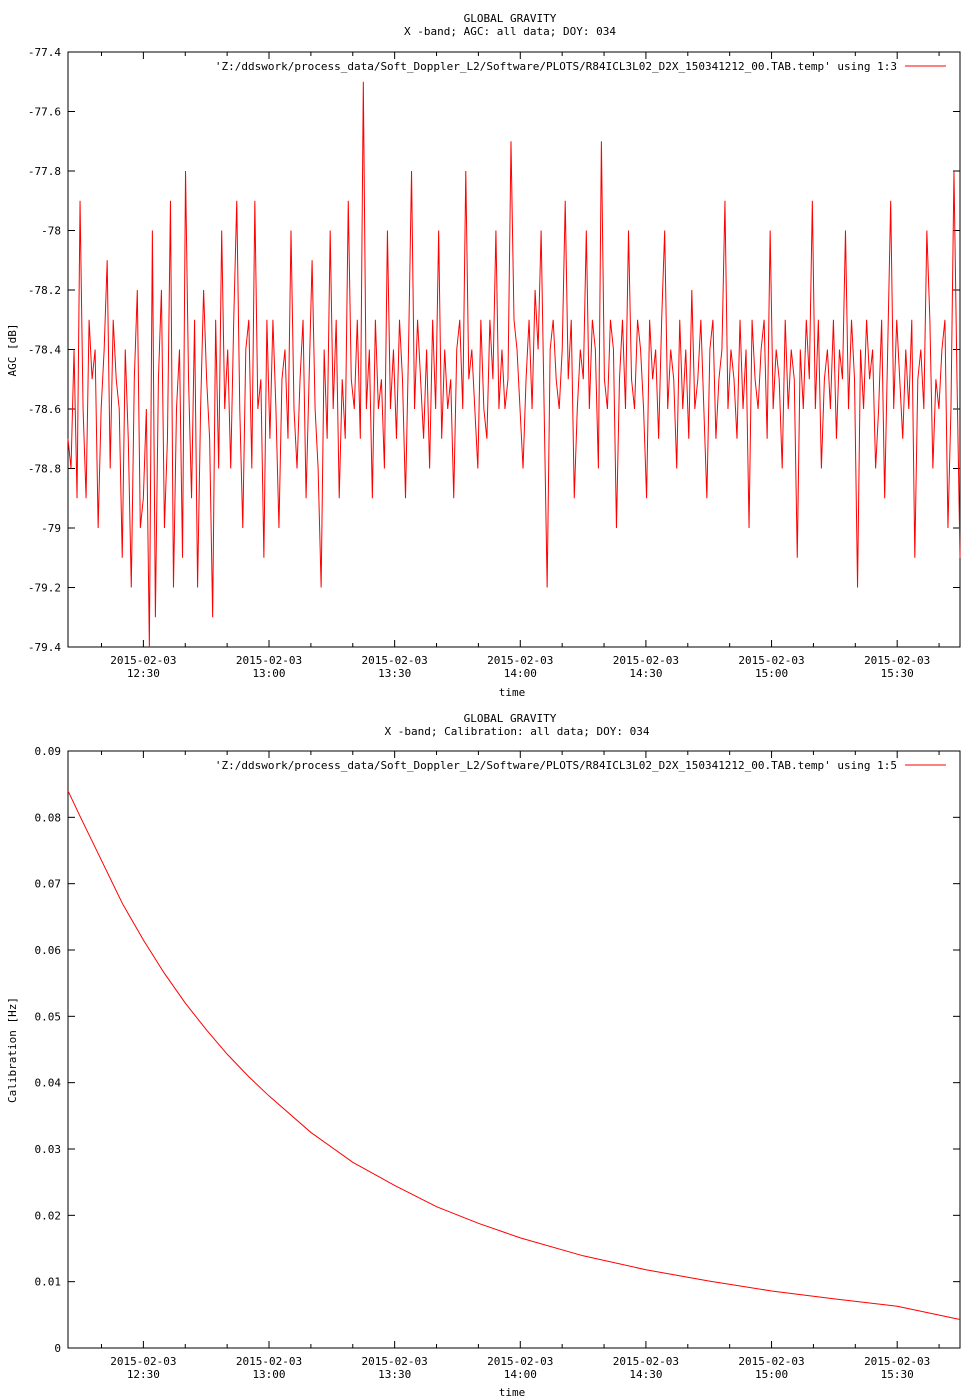 The image size is (980, 1400). Describe the element at coordinates (44, 290) in the screenshot. I see `agc-y-tick-label: -78.2` at that location.